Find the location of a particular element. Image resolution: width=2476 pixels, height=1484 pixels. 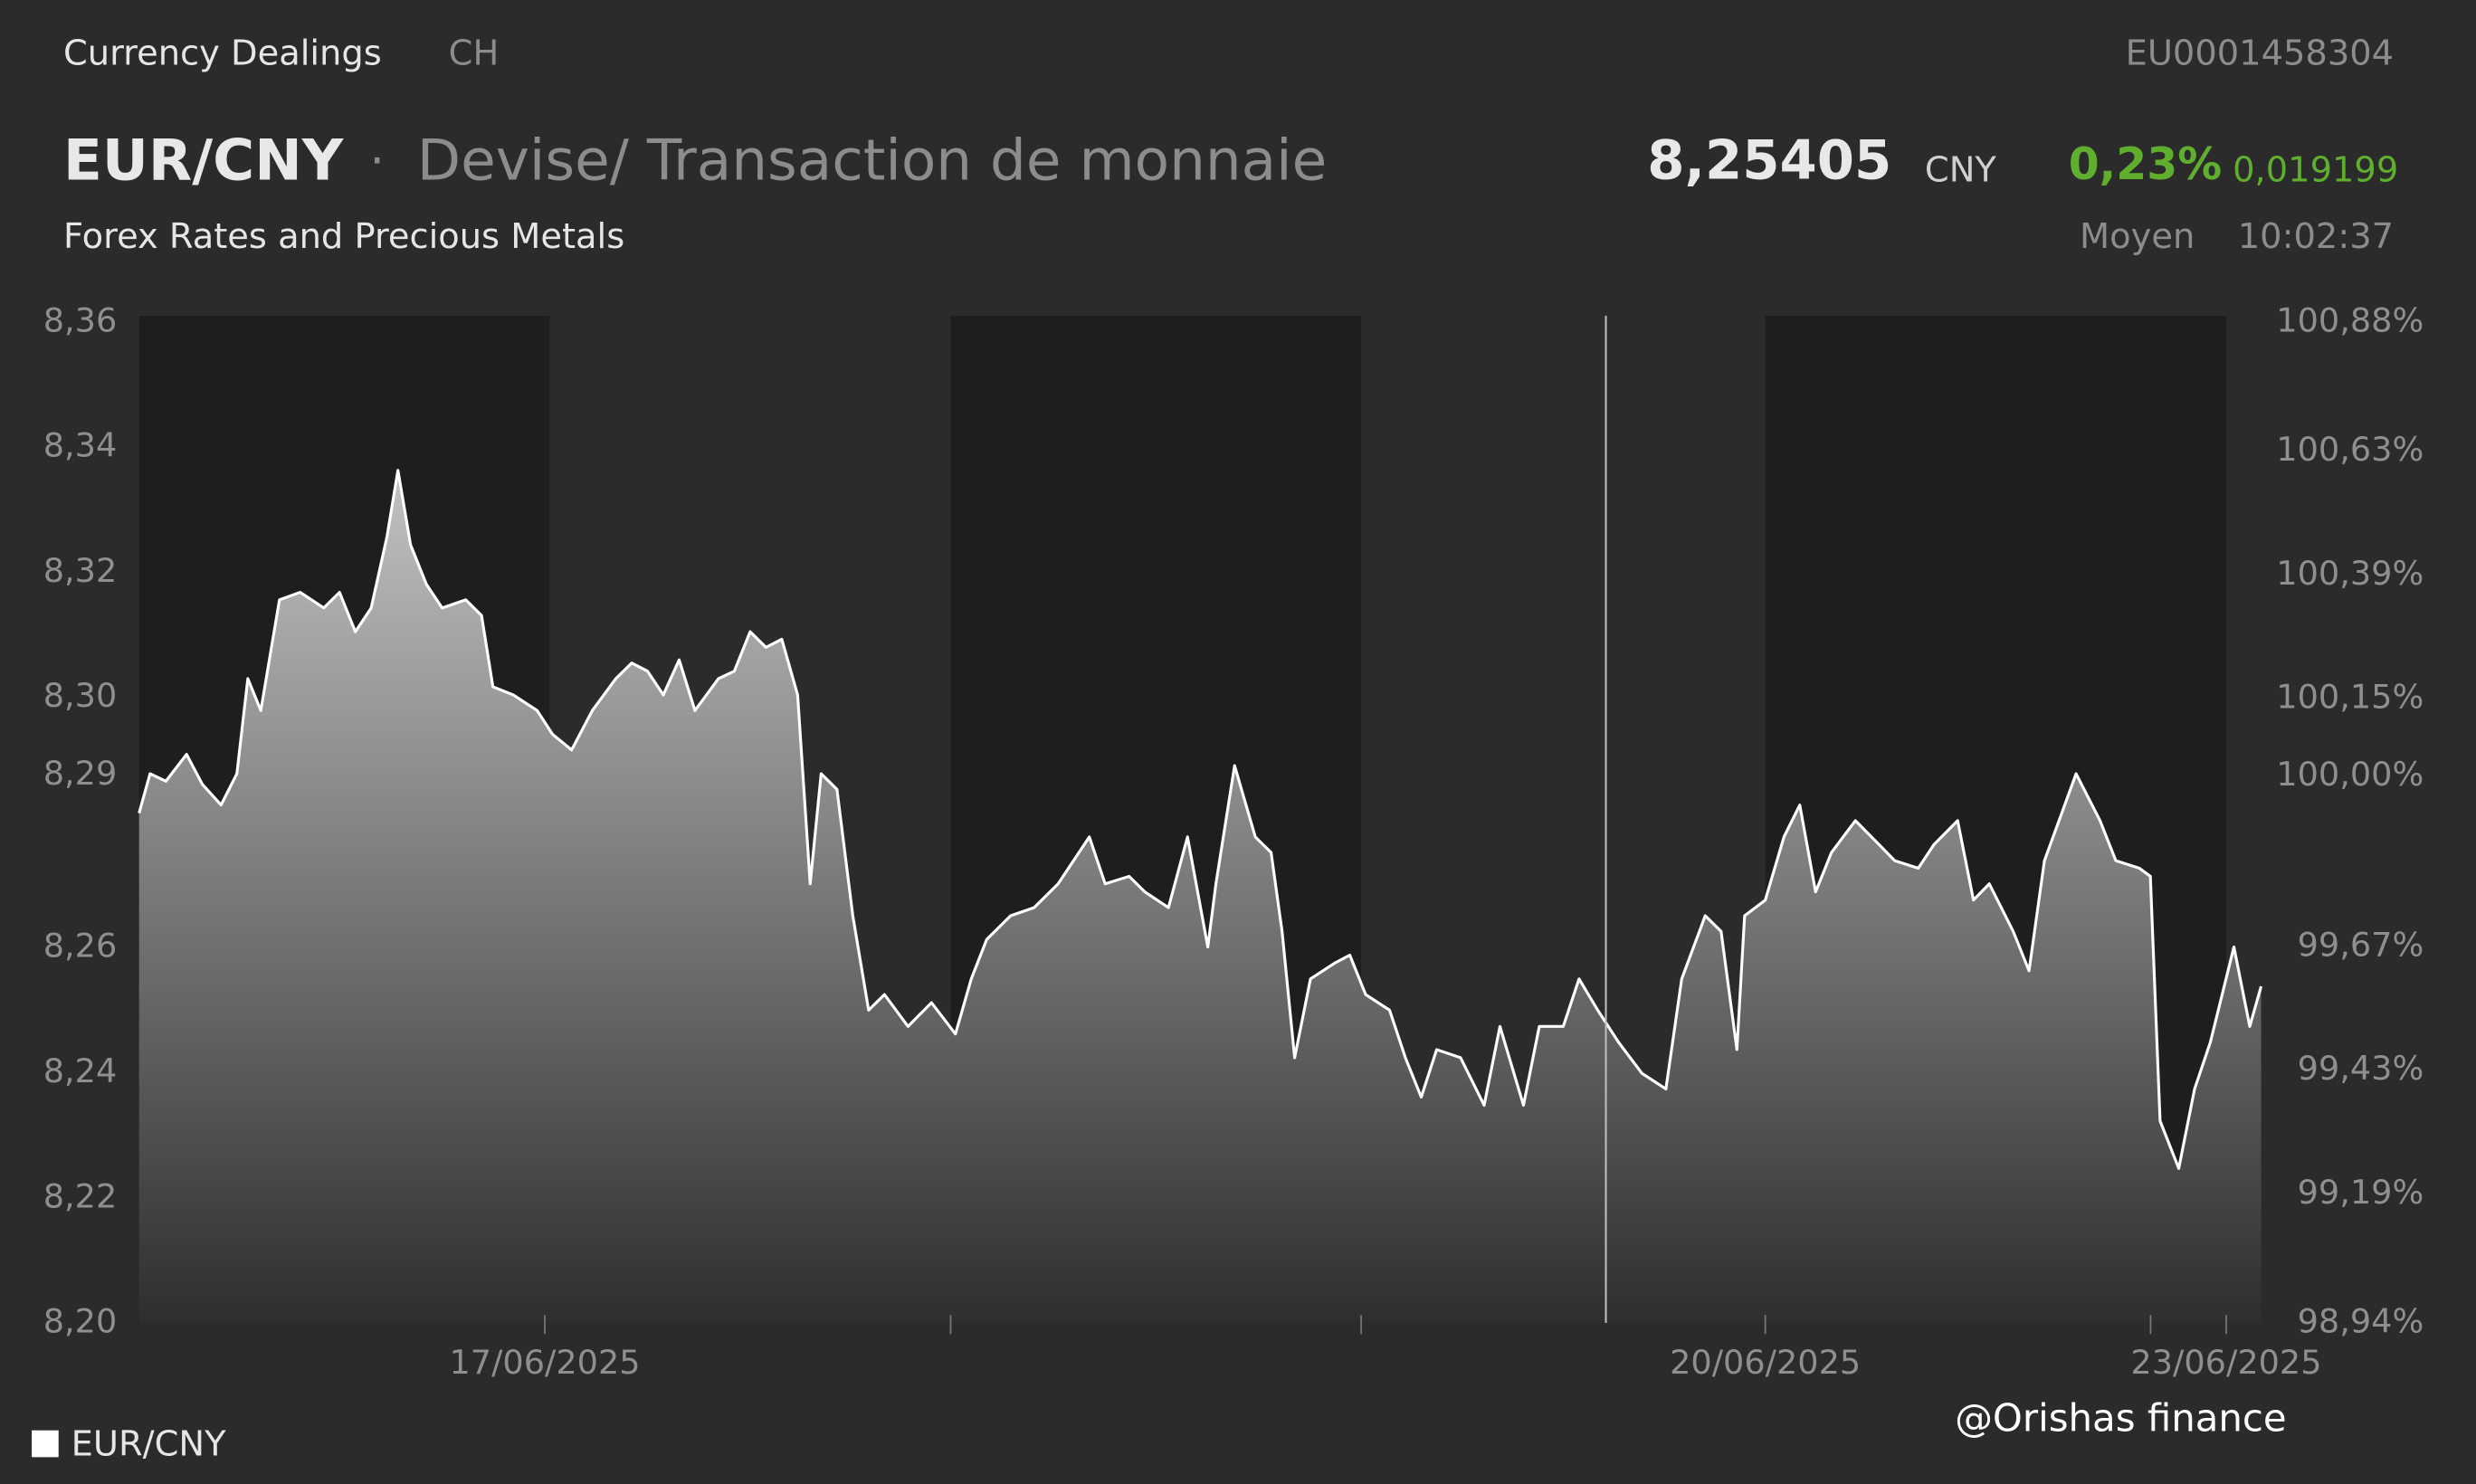

x-tick-label: 23/06/2025 is located at coordinates (2225, 1362).